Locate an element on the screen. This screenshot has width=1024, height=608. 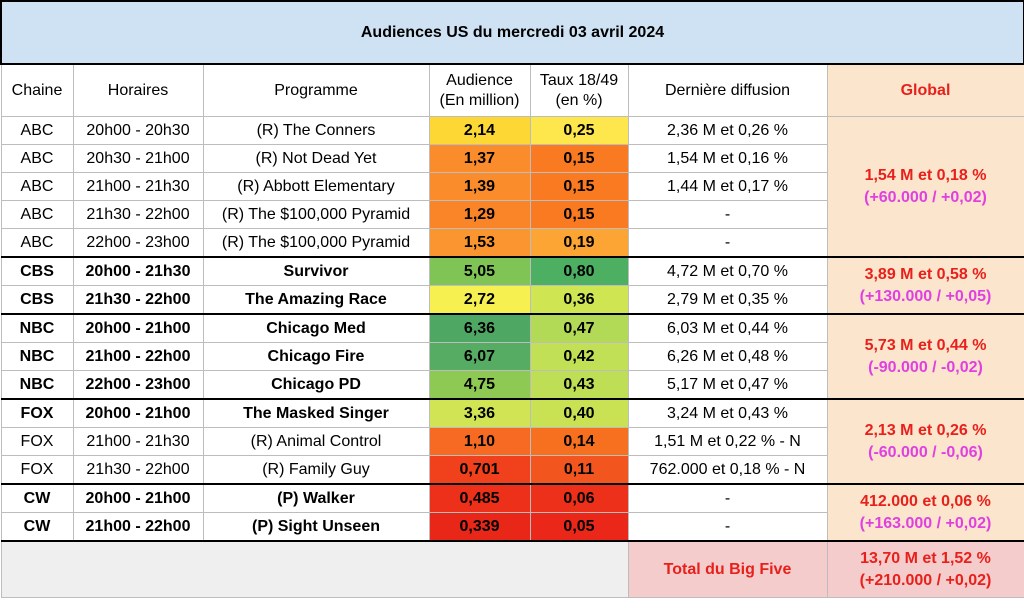
cell-programme: Chicago Med is located at coordinates (316, 328).